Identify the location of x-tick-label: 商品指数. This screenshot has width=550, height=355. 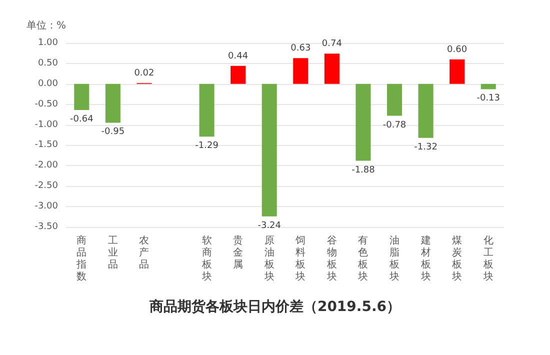
(81, 258).